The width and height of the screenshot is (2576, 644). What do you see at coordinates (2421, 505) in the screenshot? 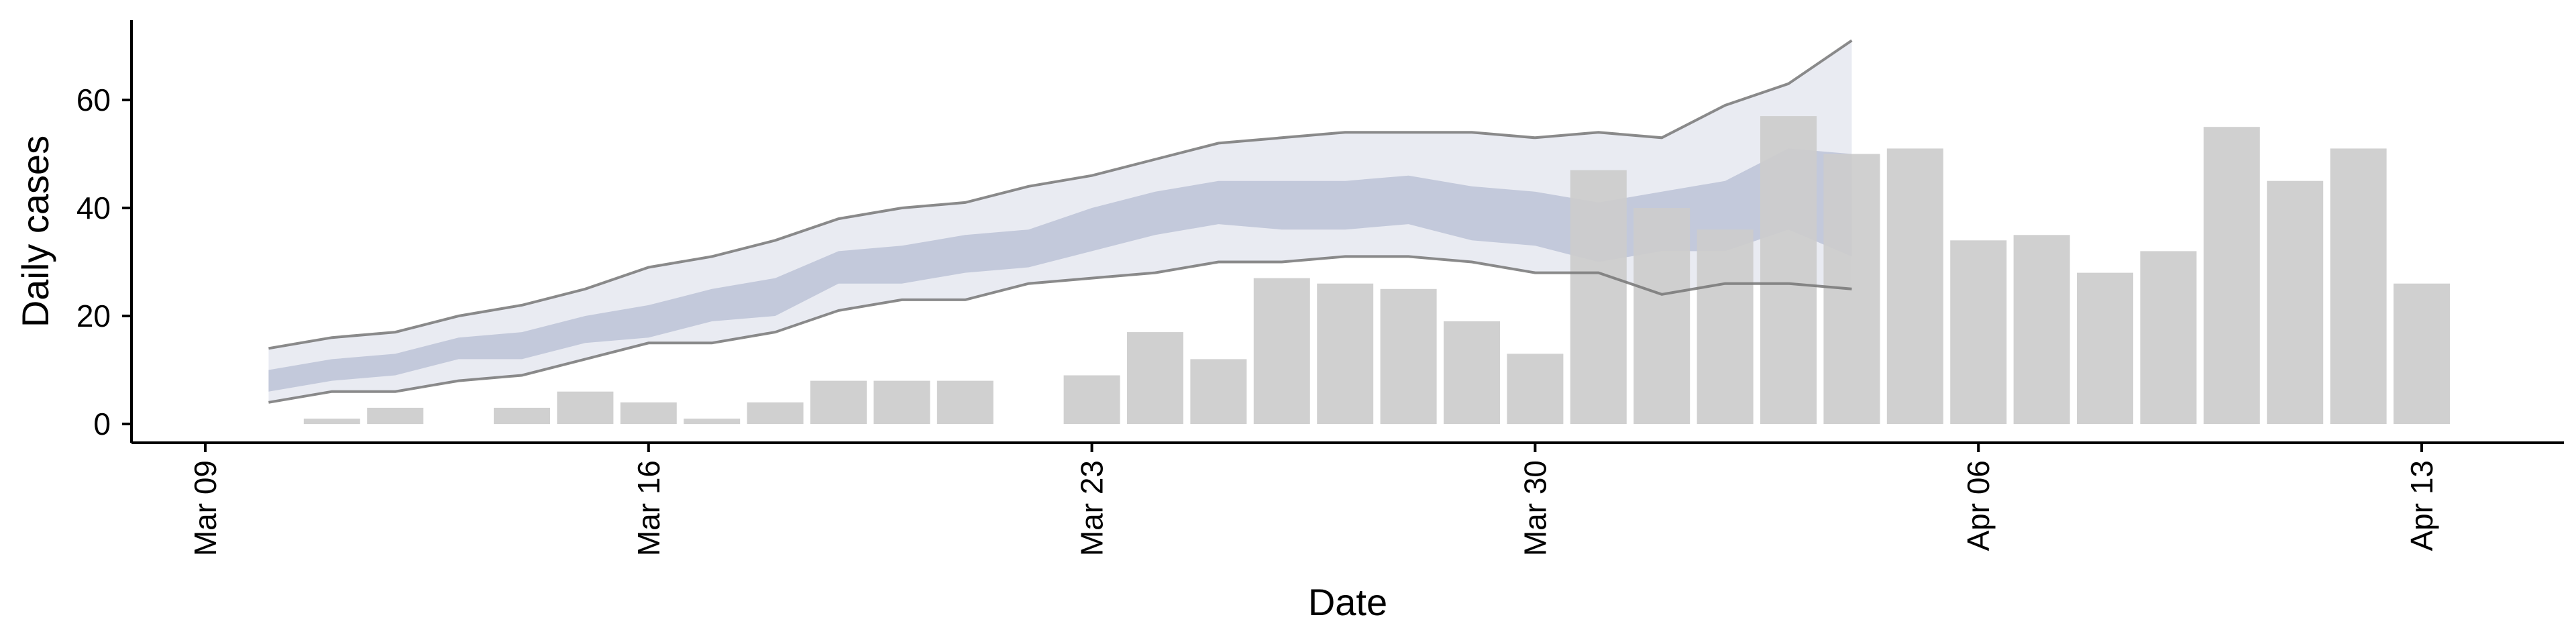
I see `x-tick-label: Apr 13` at bounding box center [2421, 505].